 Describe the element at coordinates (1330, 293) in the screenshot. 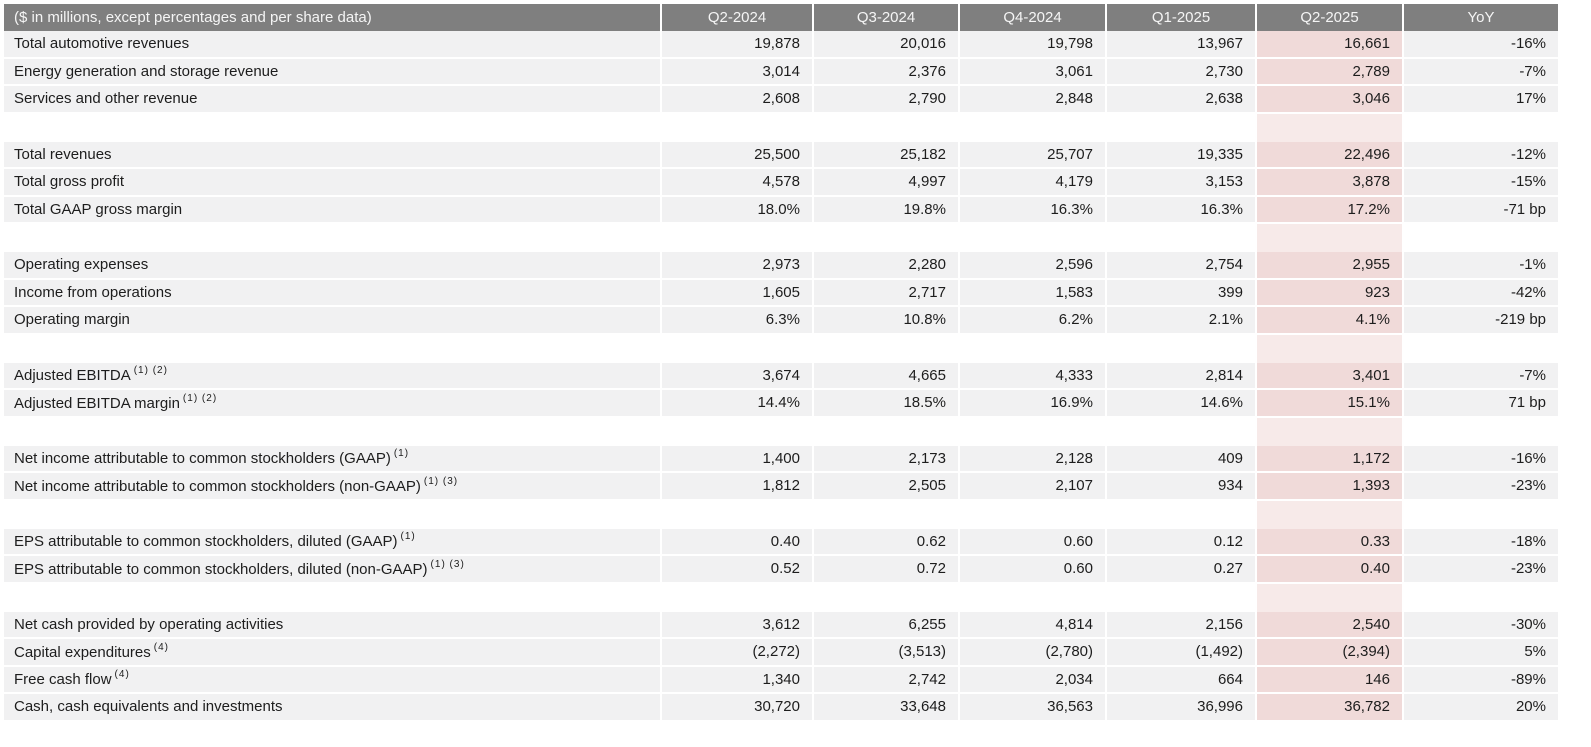

I see `cell-q2-2025: 923` at that location.